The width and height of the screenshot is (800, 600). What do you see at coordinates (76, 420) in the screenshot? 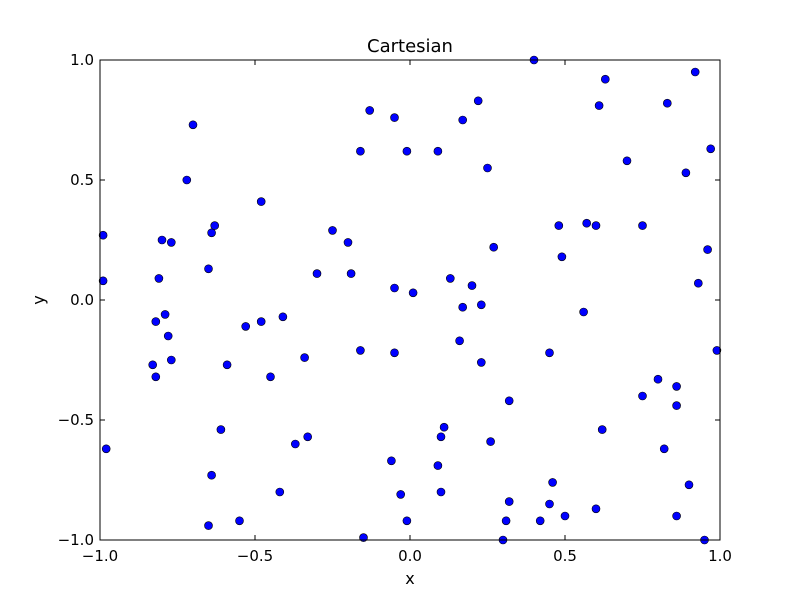
I see `y-tick-label: −0.5` at bounding box center [76, 420].